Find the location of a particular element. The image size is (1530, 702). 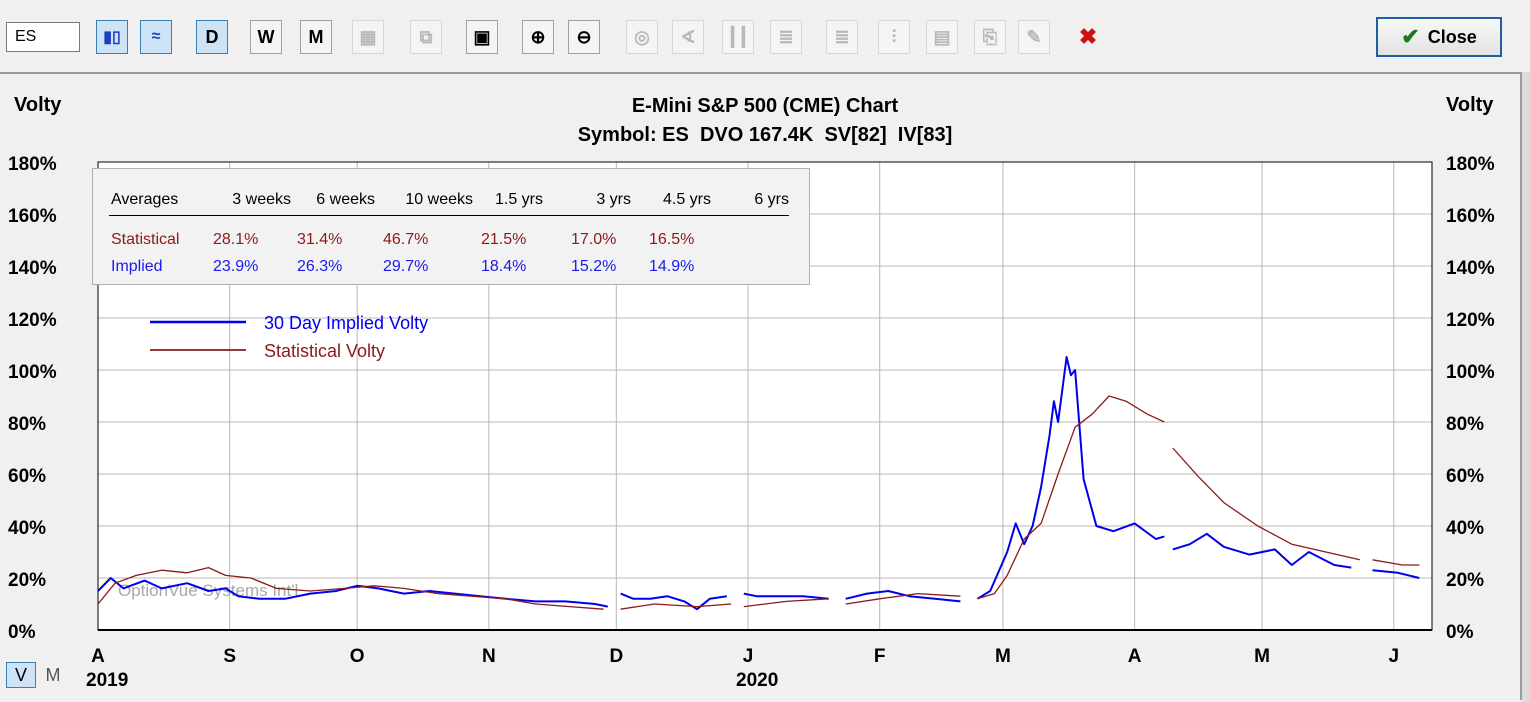

x-year-label: 2019 is located at coordinates (107, 680).